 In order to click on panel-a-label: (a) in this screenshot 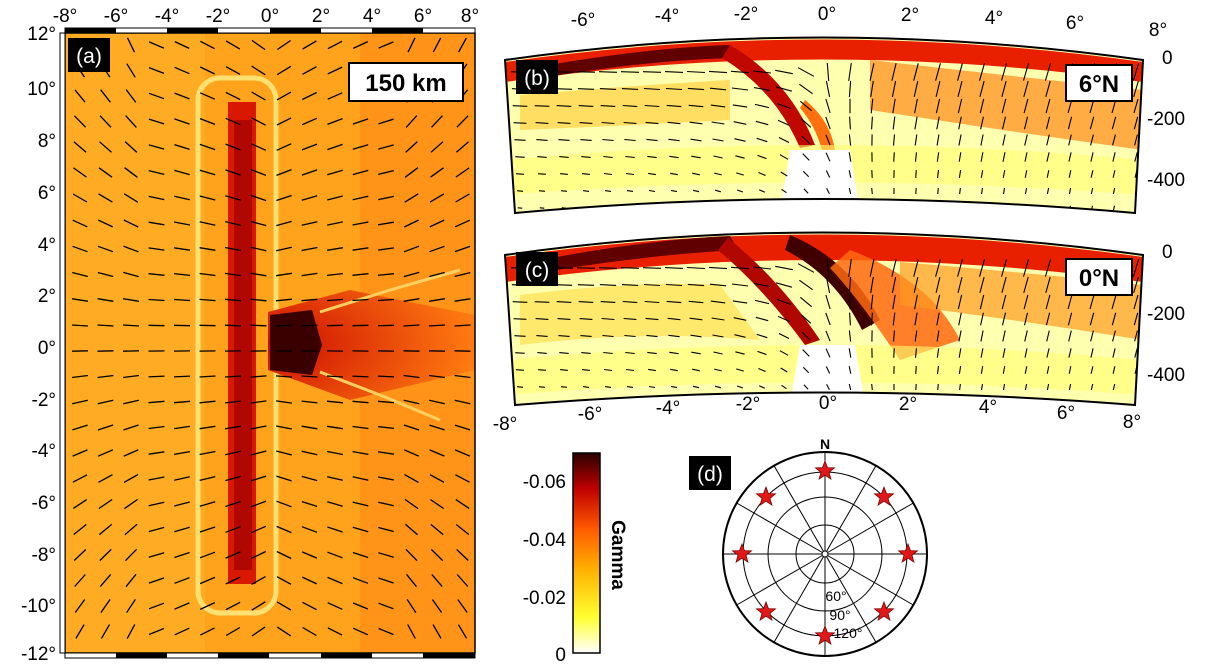, I will do `click(89, 56)`.